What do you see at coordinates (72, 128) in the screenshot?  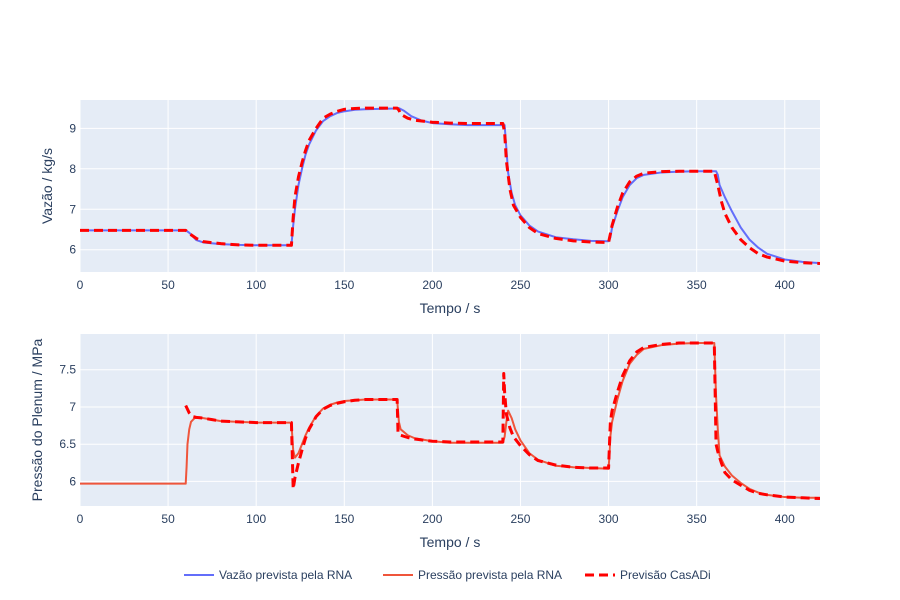 I see `y-tick-label: 9` at bounding box center [72, 128].